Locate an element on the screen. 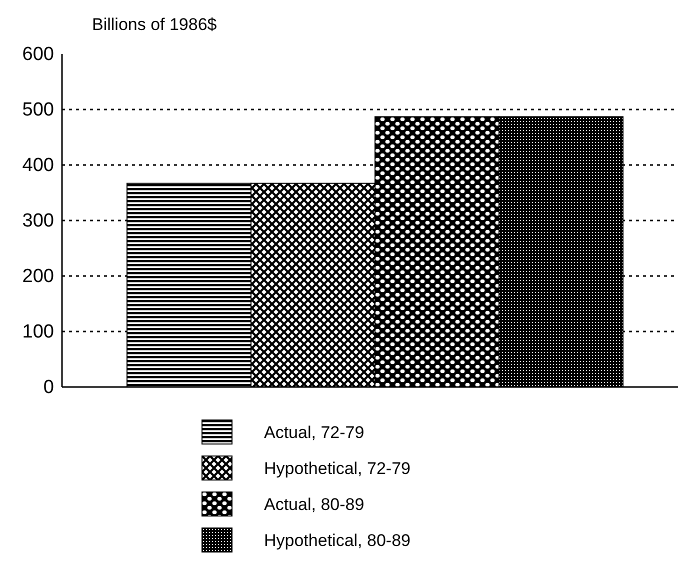 This screenshot has height=567, width=678. legend-label: Actual, 72-79 is located at coordinates (314, 432).